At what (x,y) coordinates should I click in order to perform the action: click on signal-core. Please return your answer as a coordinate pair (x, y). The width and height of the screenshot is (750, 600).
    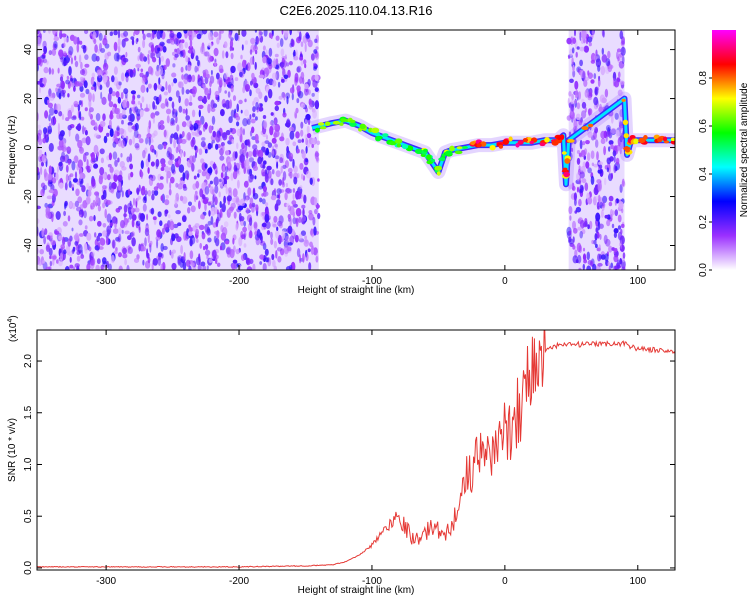
    Looking at the image, I should click on (493, 141).